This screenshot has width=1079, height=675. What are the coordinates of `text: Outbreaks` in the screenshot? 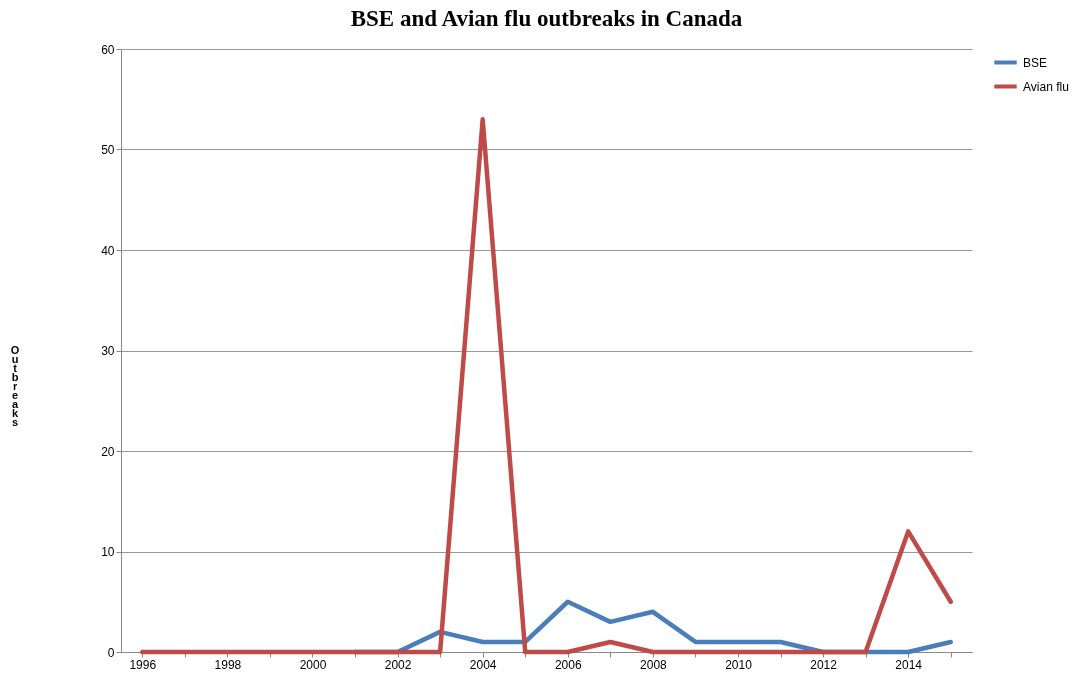 It's located at (15, 386).